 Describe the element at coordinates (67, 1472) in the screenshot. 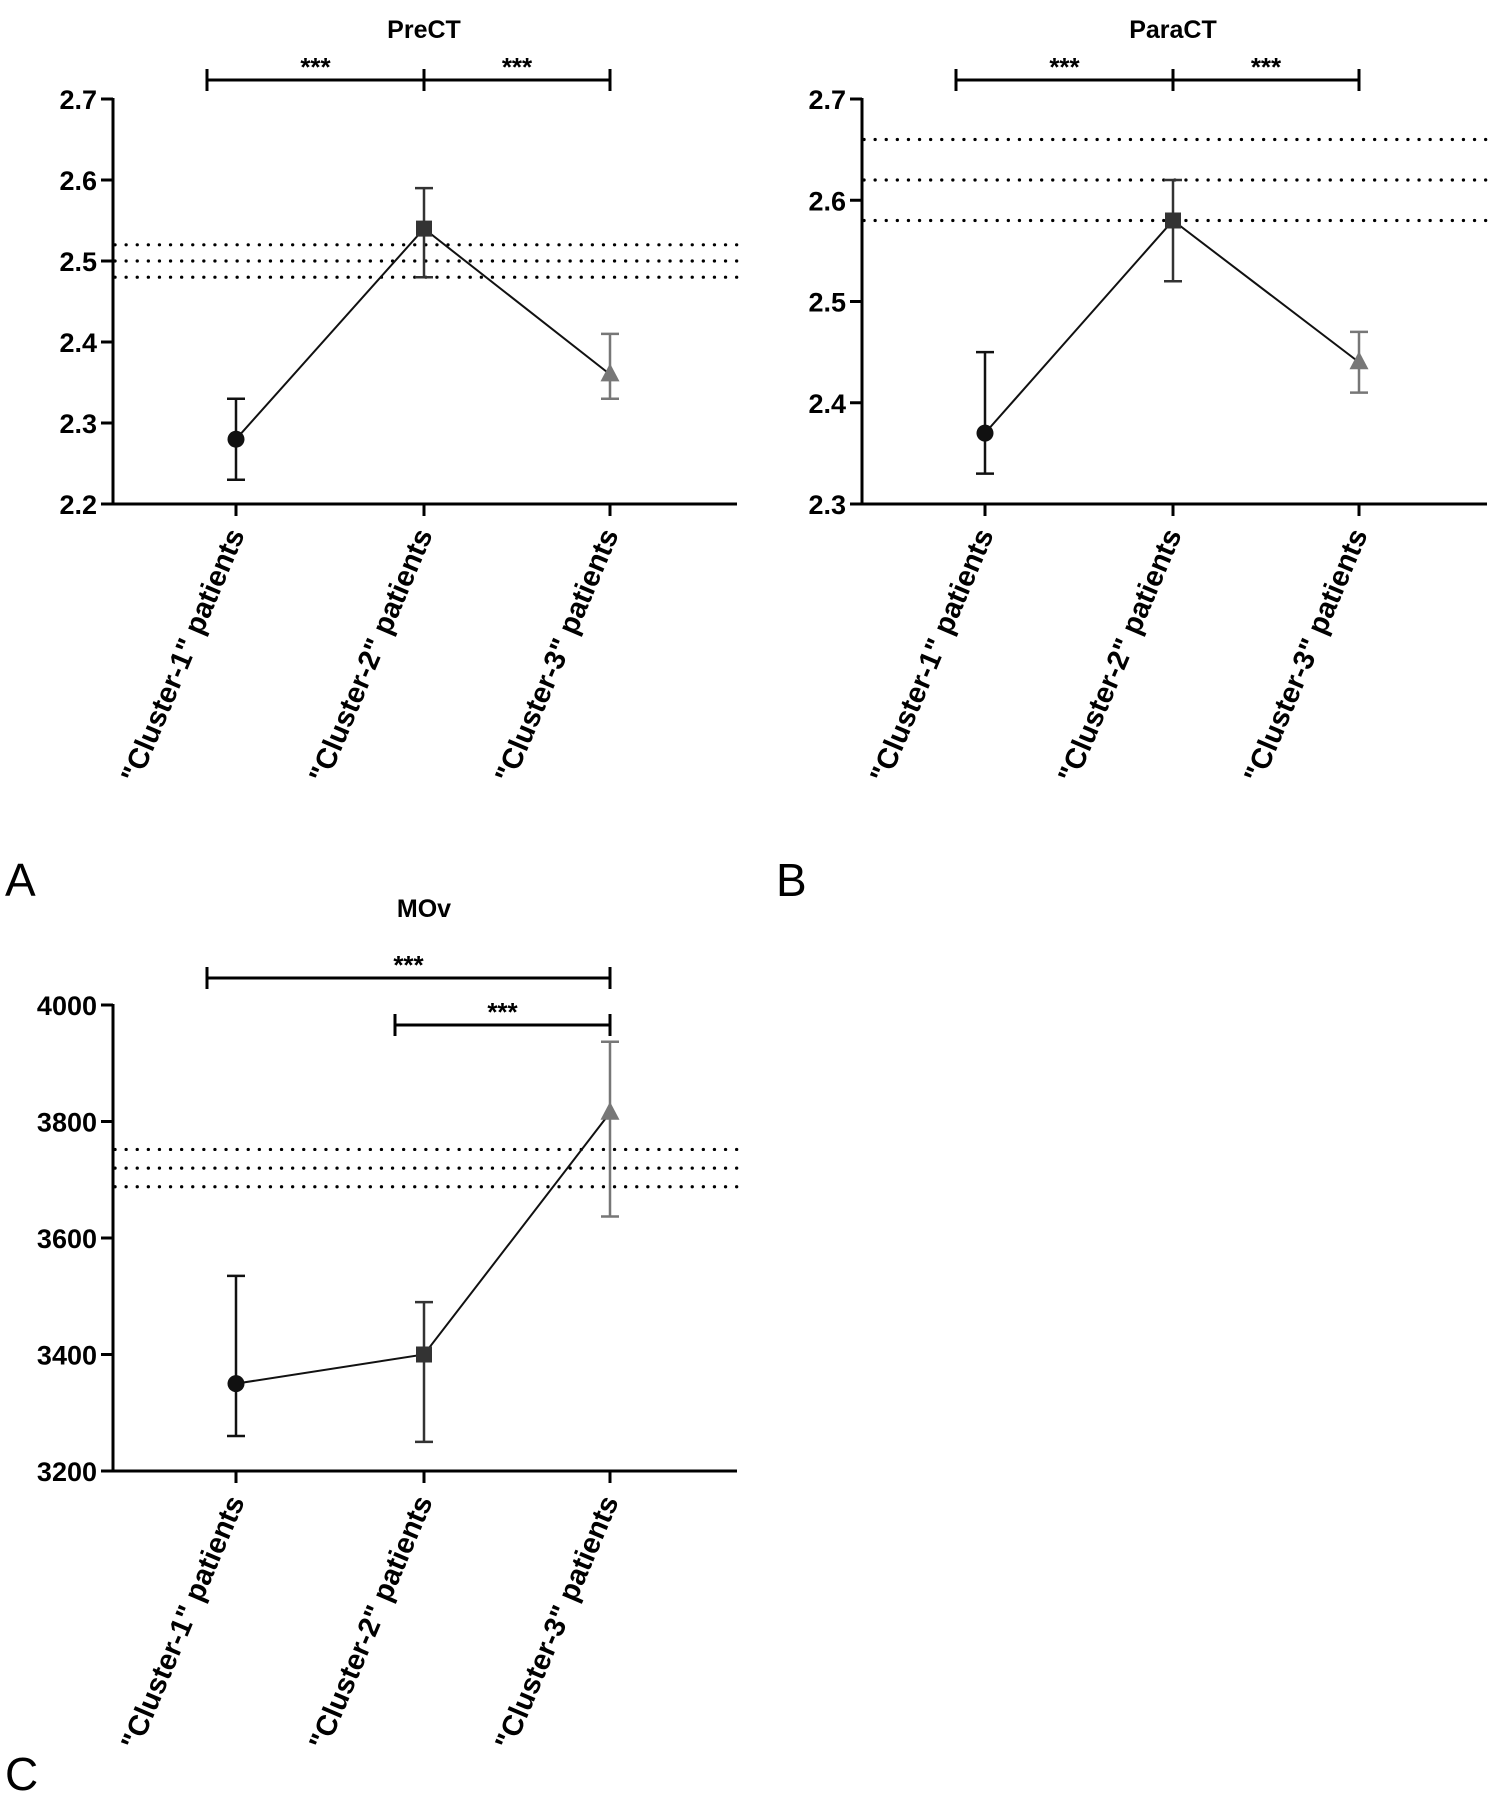

I see `y-tick-label: 3200` at that location.